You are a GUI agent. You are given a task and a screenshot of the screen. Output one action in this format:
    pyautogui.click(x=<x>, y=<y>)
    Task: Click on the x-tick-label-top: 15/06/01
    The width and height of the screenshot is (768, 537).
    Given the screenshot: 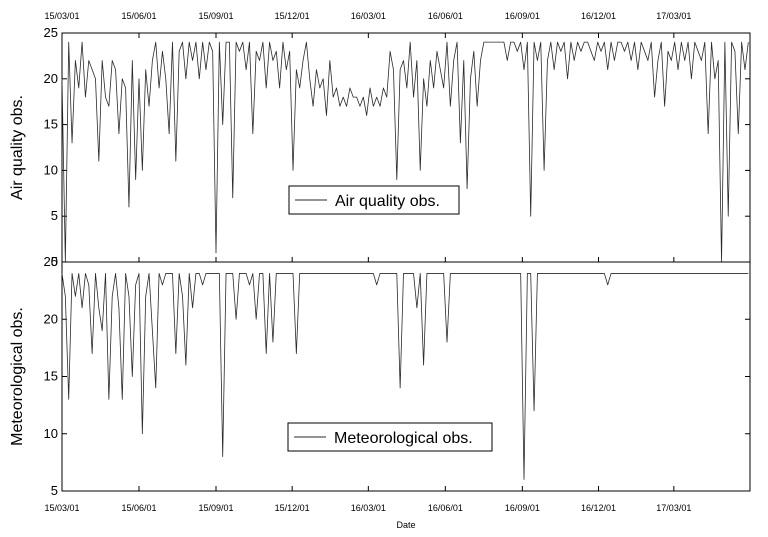 What is the action you would take?
    pyautogui.click(x=138, y=16)
    